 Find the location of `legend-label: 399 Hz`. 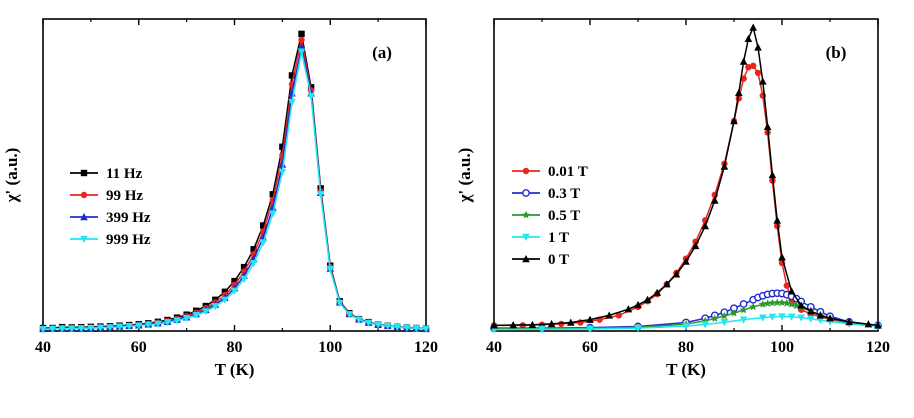

legend-label: 399 Hz is located at coordinates (128, 218).